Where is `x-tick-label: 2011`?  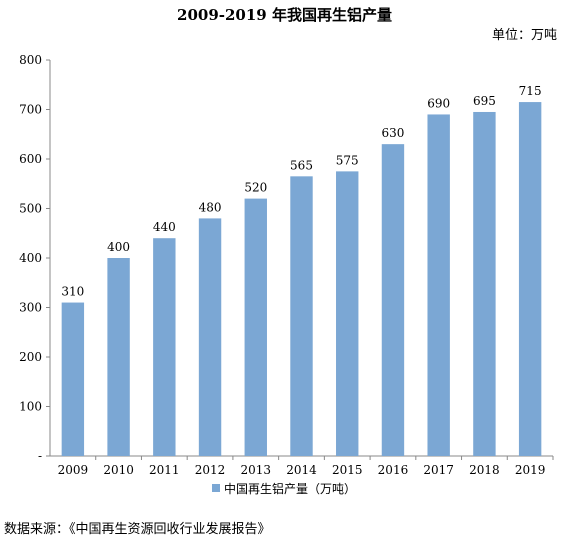 x-tick-label: 2011 is located at coordinates (164, 470).